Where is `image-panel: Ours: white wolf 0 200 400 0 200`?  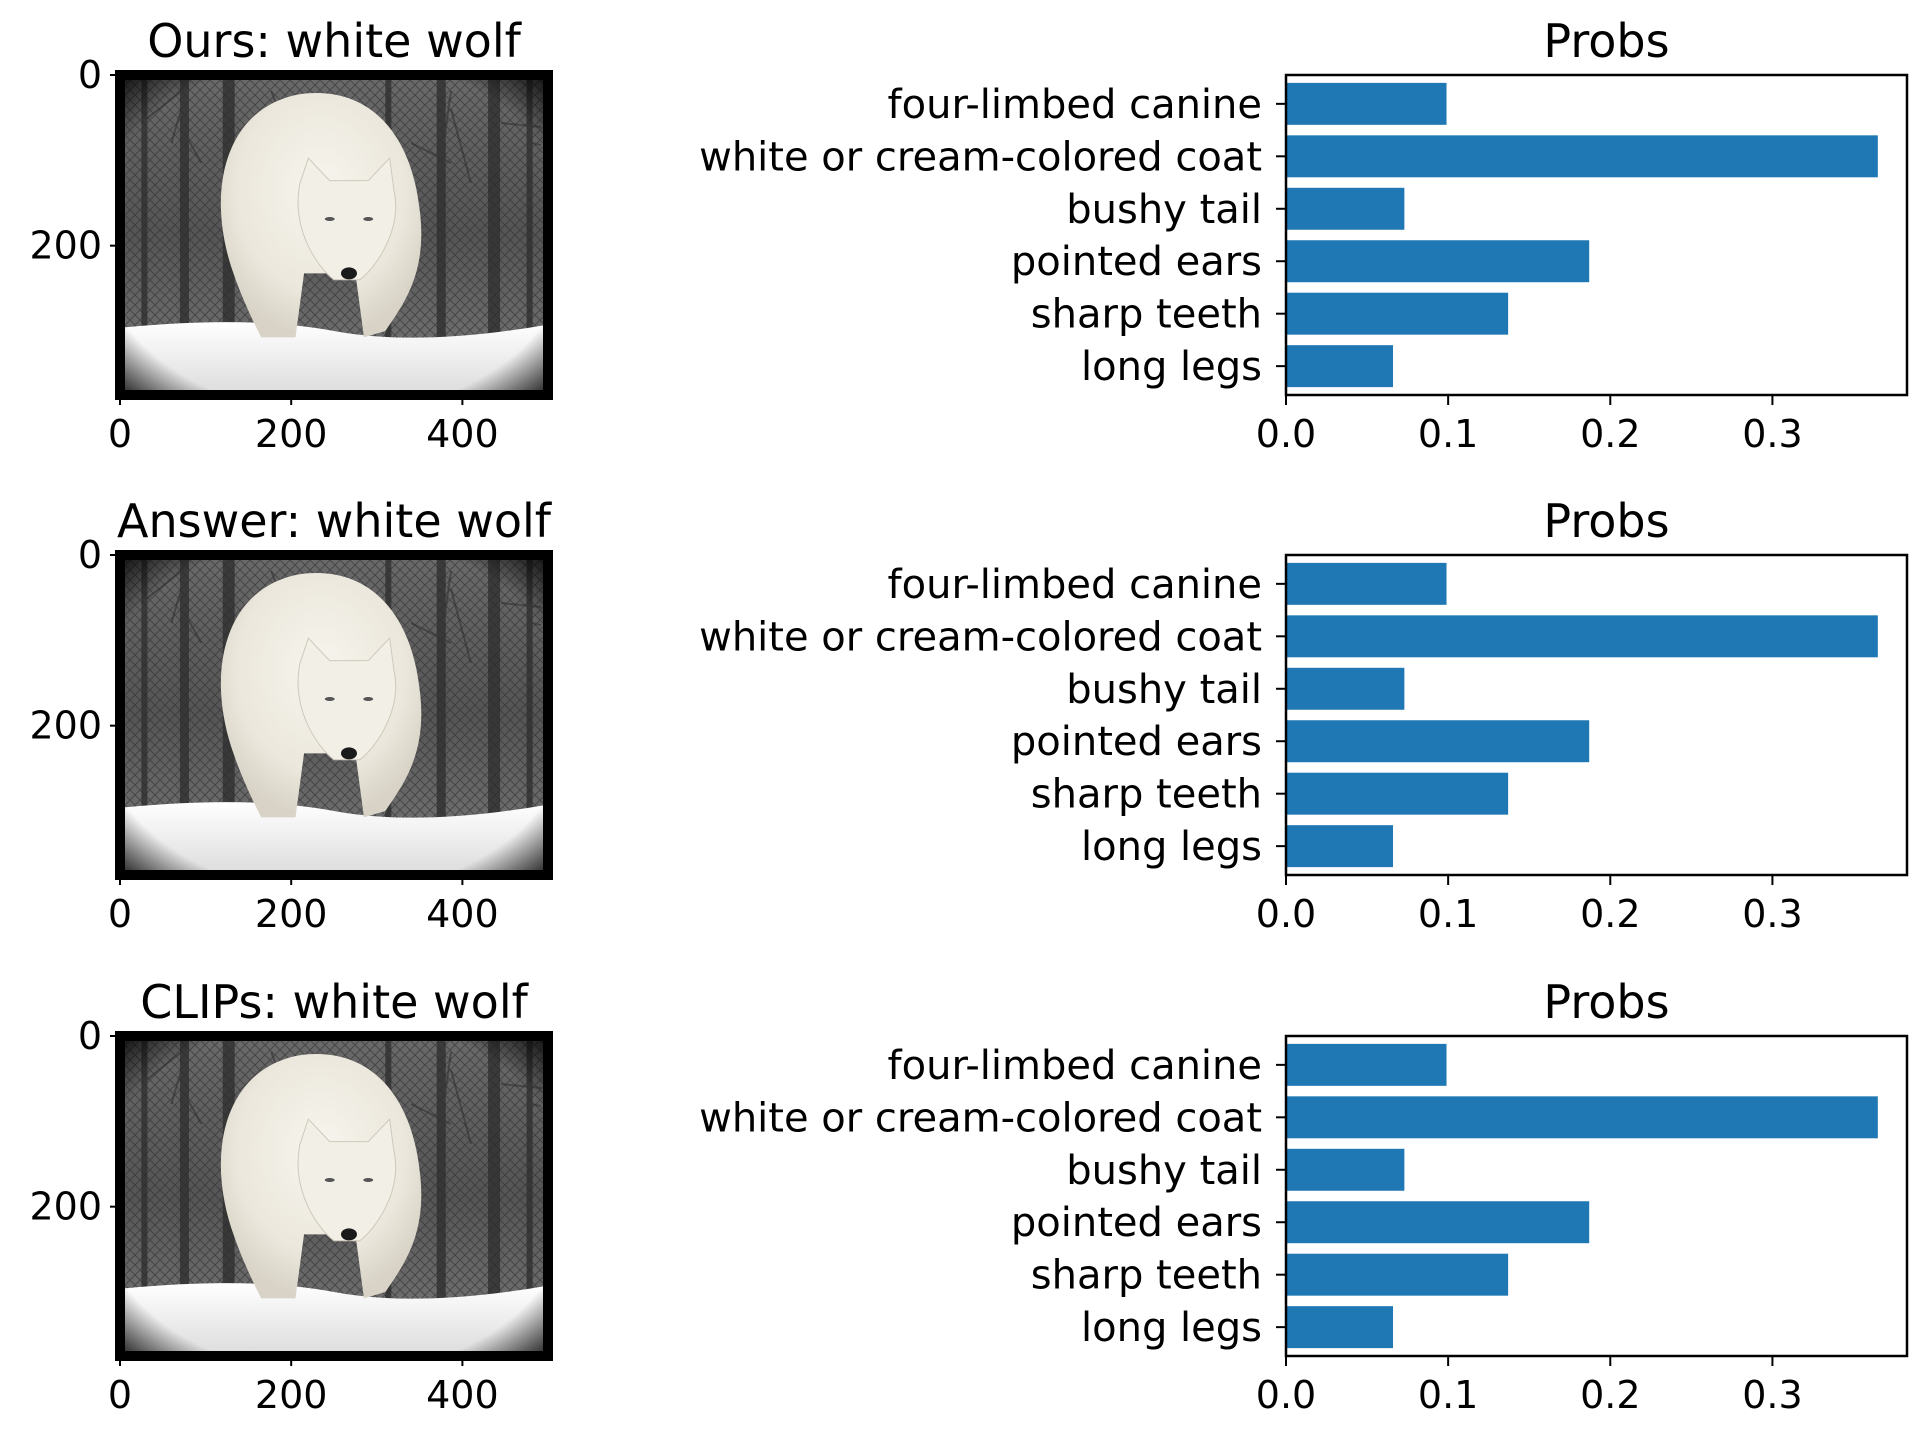 image-panel: Ours: white wolf 0 200 400 0 200 is located at coordinates (291, 235).